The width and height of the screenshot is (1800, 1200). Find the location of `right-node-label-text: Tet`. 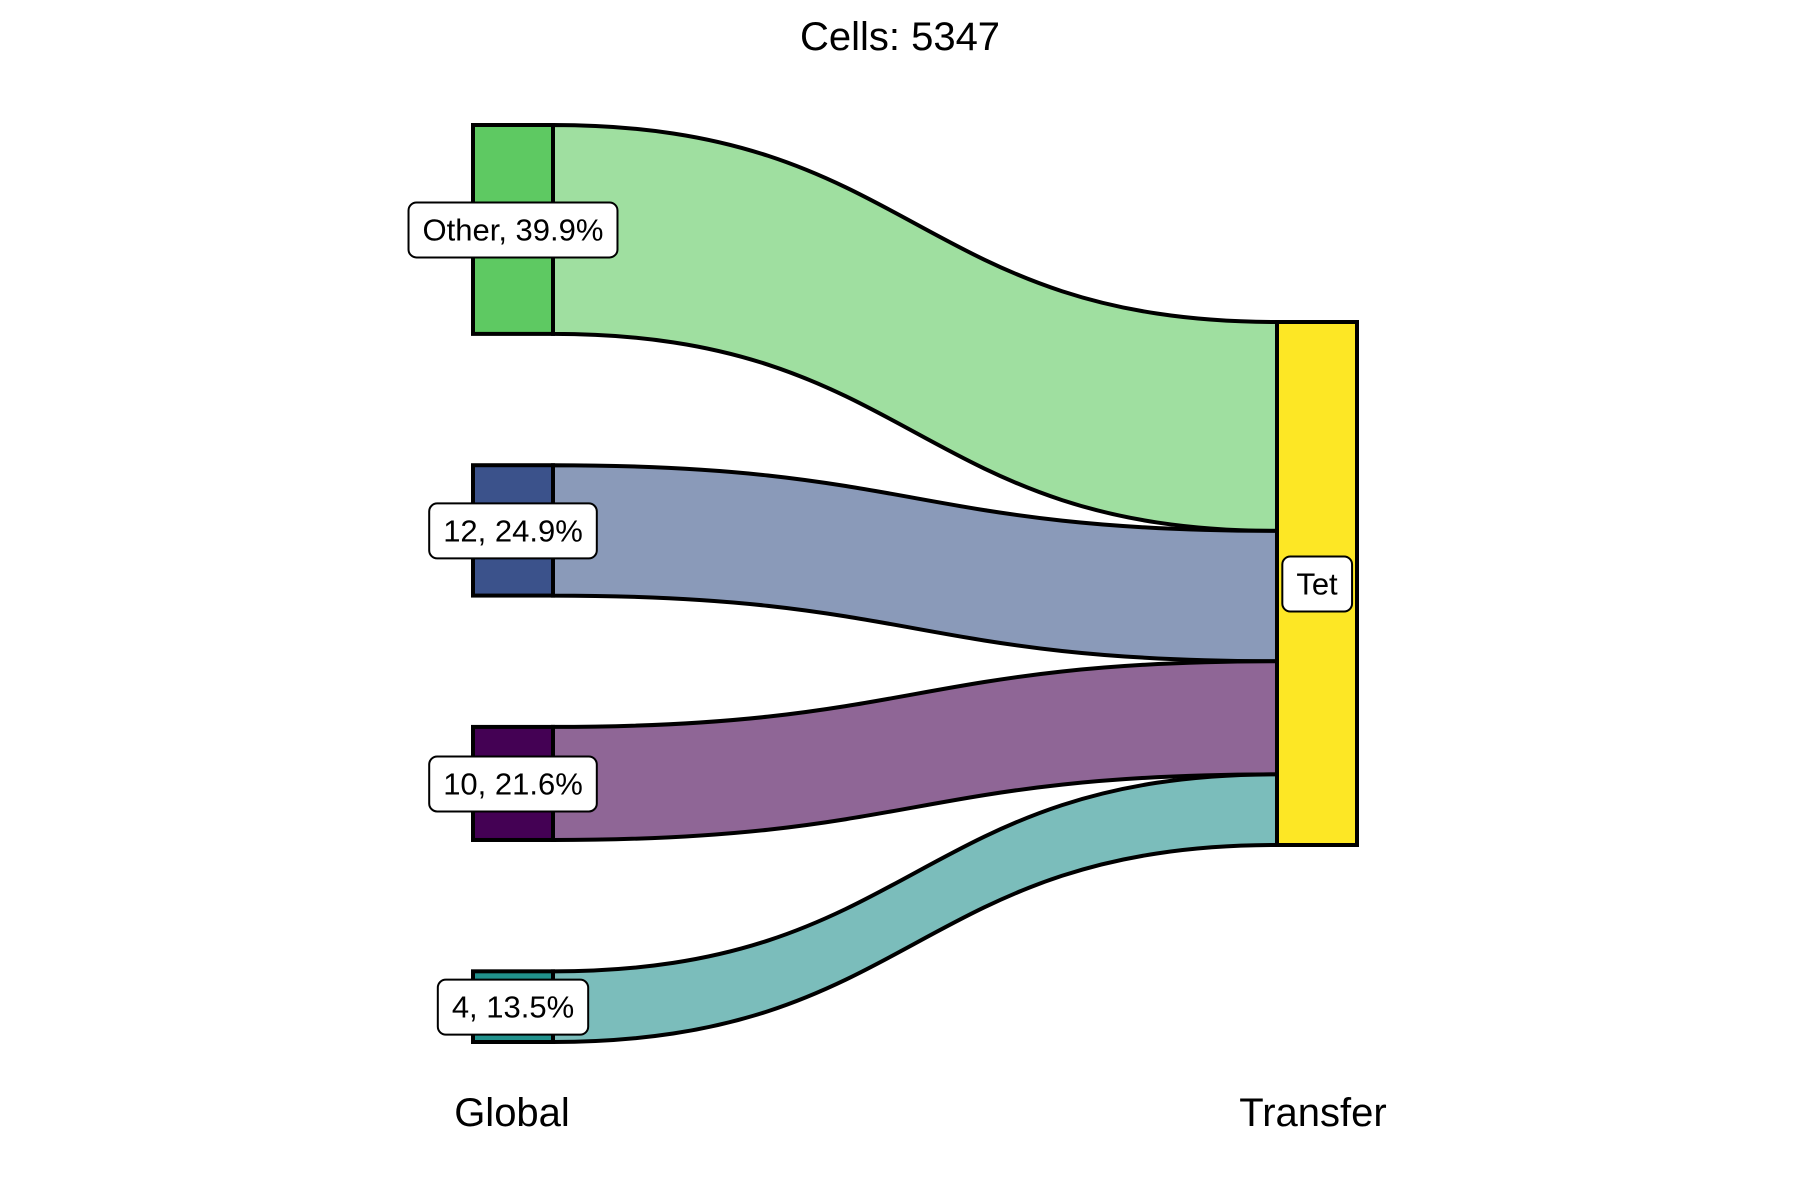

right-node-label-text: Tet is located at coordinates (1317, 584).